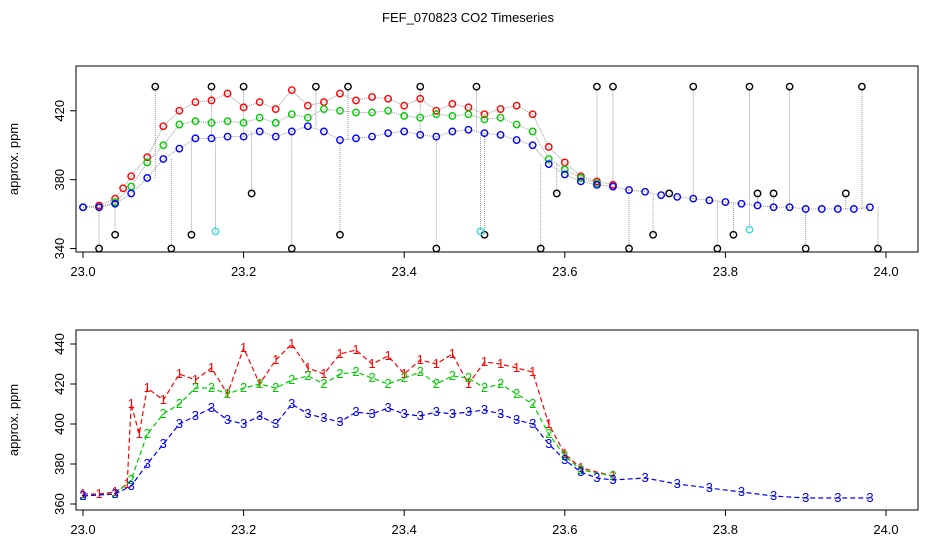 This screenshot has width=936, height=540. Describe the element at coordinates (340, 158) in the screenshot. I see `series-connector-green` at that location.